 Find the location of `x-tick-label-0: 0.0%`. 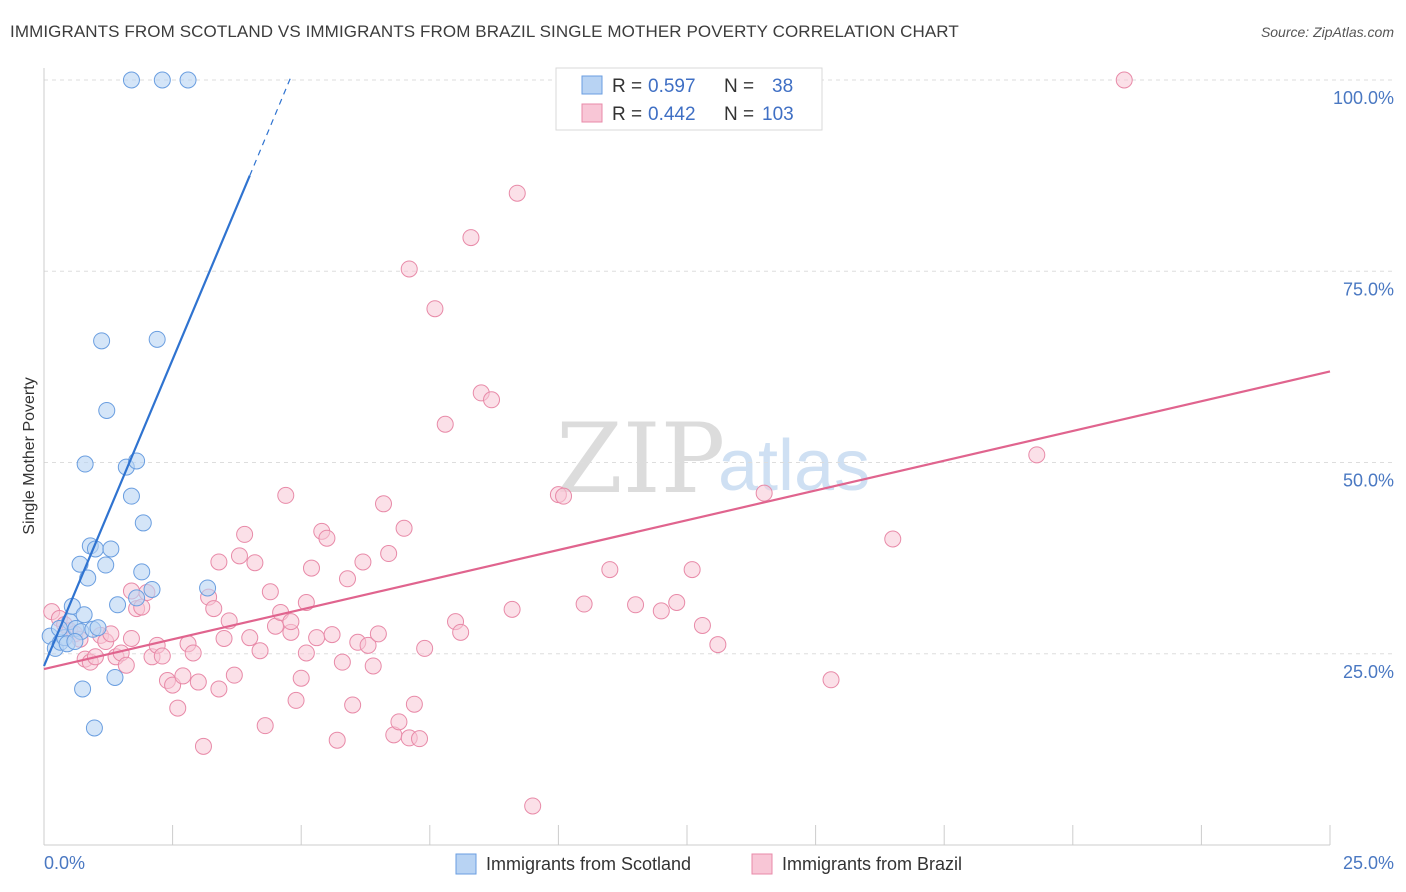

x-tick-label-0: 0.0% is located at coordinates (64, 863).